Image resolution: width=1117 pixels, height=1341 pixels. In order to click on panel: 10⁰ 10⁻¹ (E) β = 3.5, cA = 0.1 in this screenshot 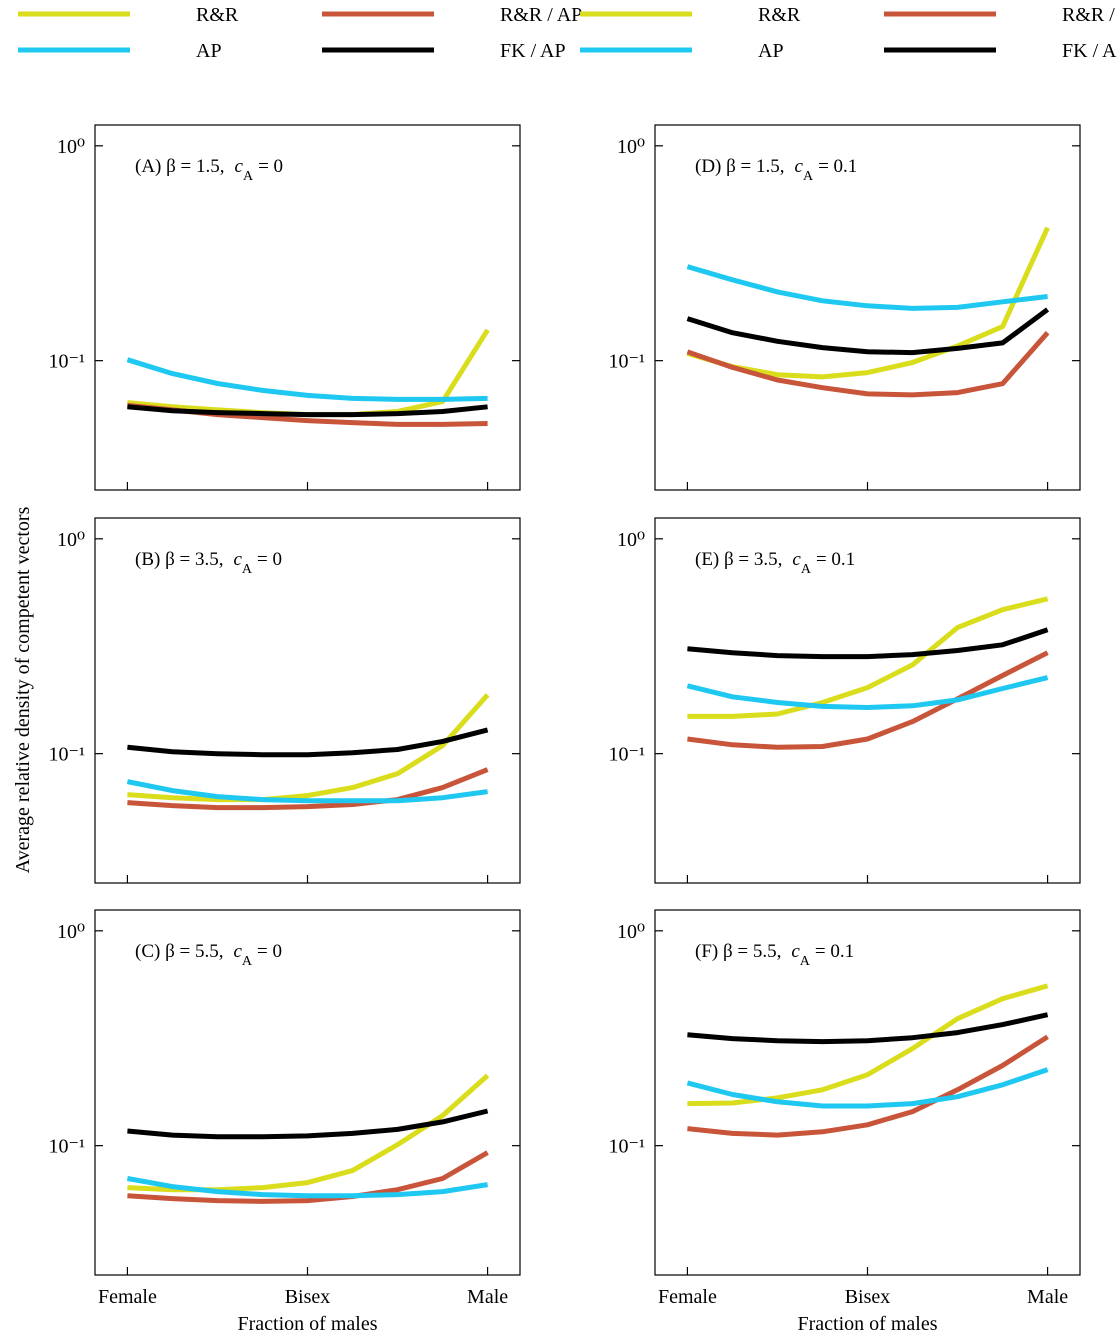, I will do `click(844, 700)`.